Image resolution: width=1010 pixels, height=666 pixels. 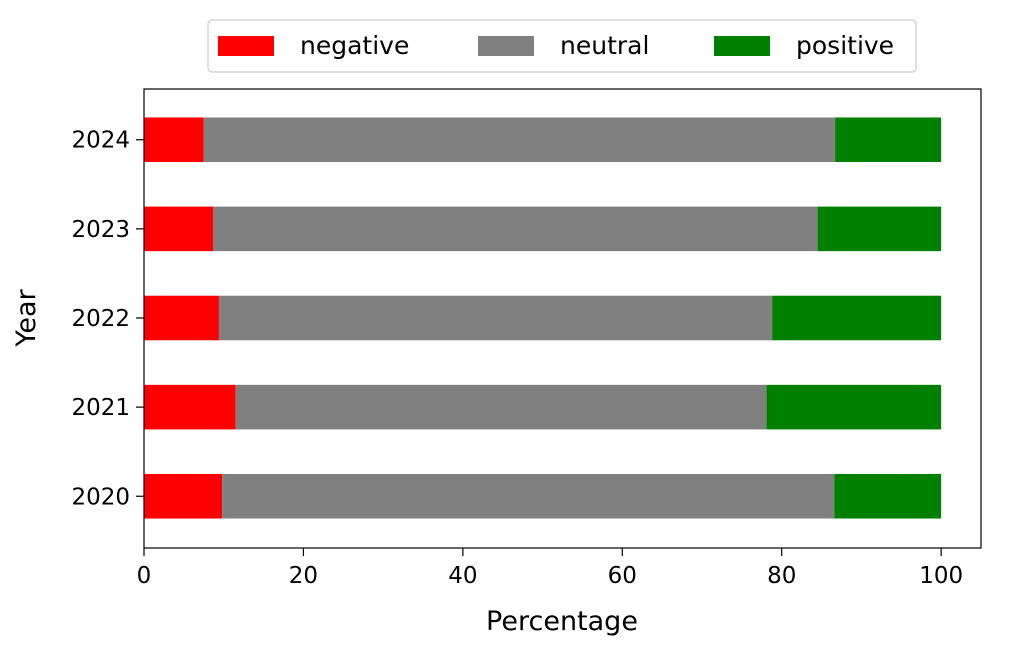 I want to click on legend-swatch-negative, so click(x=246, y=46).